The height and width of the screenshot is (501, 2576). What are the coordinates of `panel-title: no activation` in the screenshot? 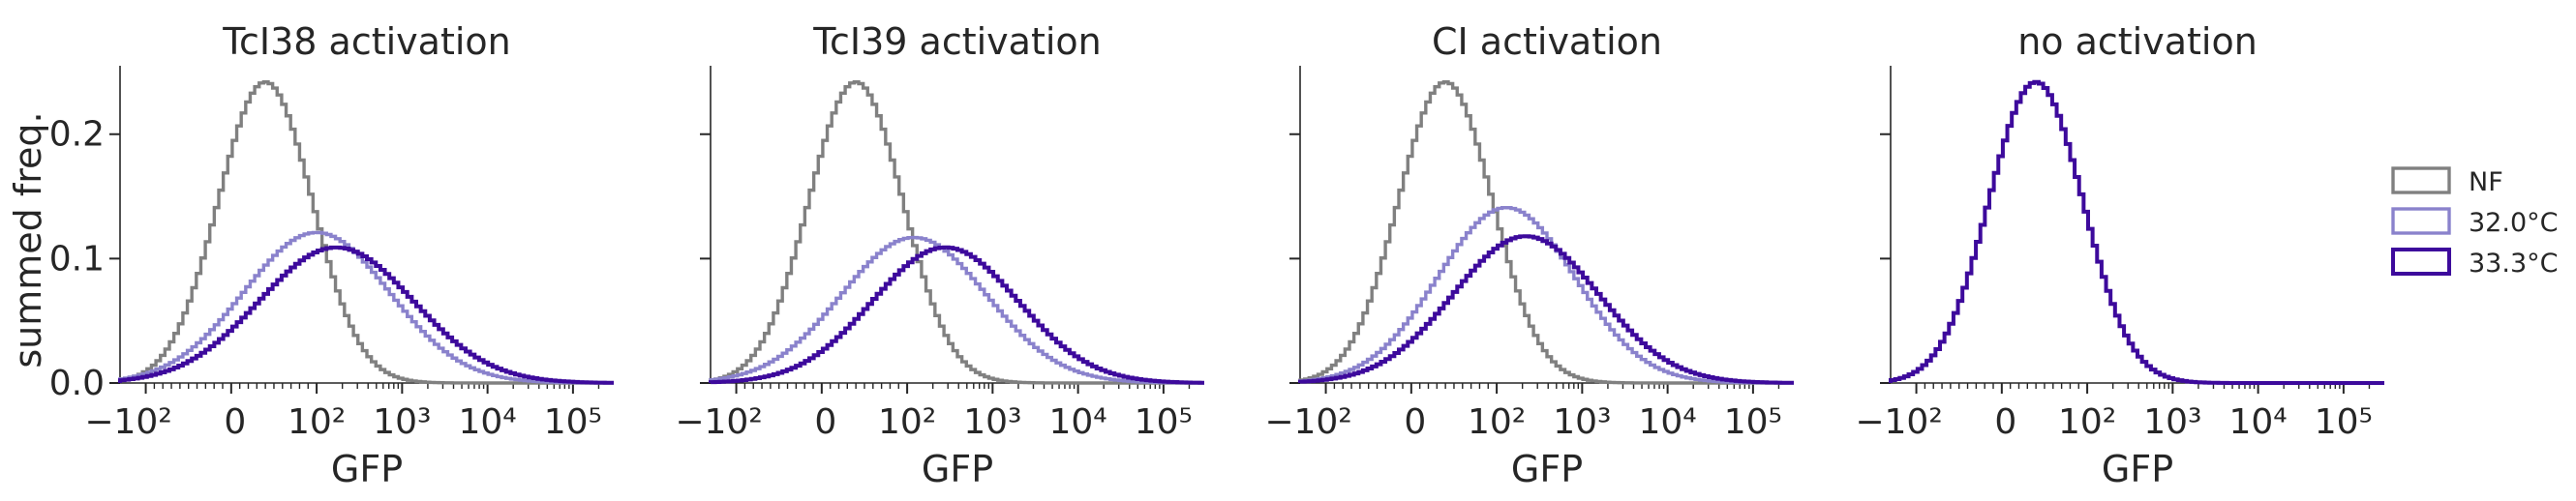 It's located at (2137, 41).